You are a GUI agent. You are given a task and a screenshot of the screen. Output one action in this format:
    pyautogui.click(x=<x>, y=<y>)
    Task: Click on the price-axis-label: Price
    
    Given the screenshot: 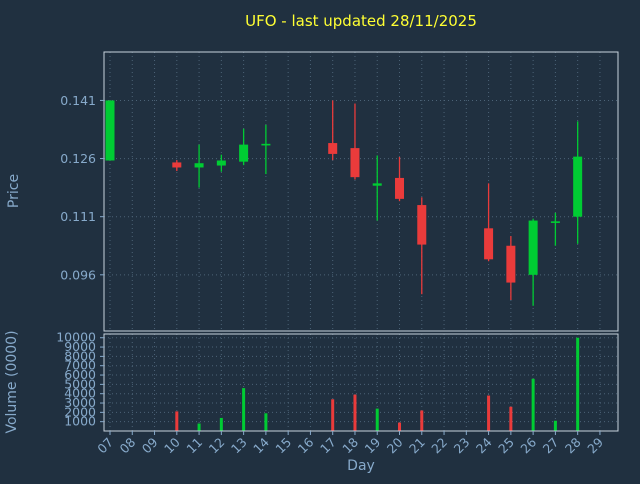 What is the action you would take?
    pyautogui.click(x=14, y=191)
    